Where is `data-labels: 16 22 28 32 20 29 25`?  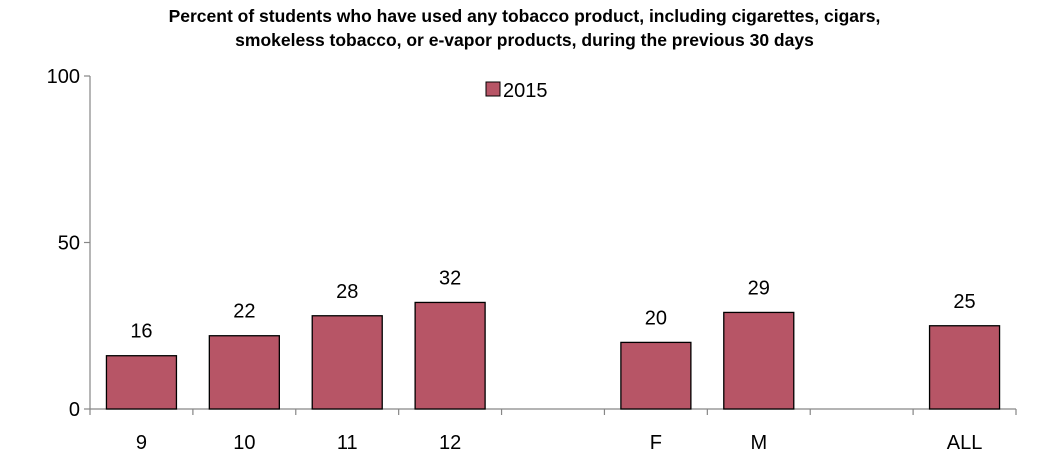
data-labels: 16 22 28 32 20 29 25 is located at coordinates (552, 304).